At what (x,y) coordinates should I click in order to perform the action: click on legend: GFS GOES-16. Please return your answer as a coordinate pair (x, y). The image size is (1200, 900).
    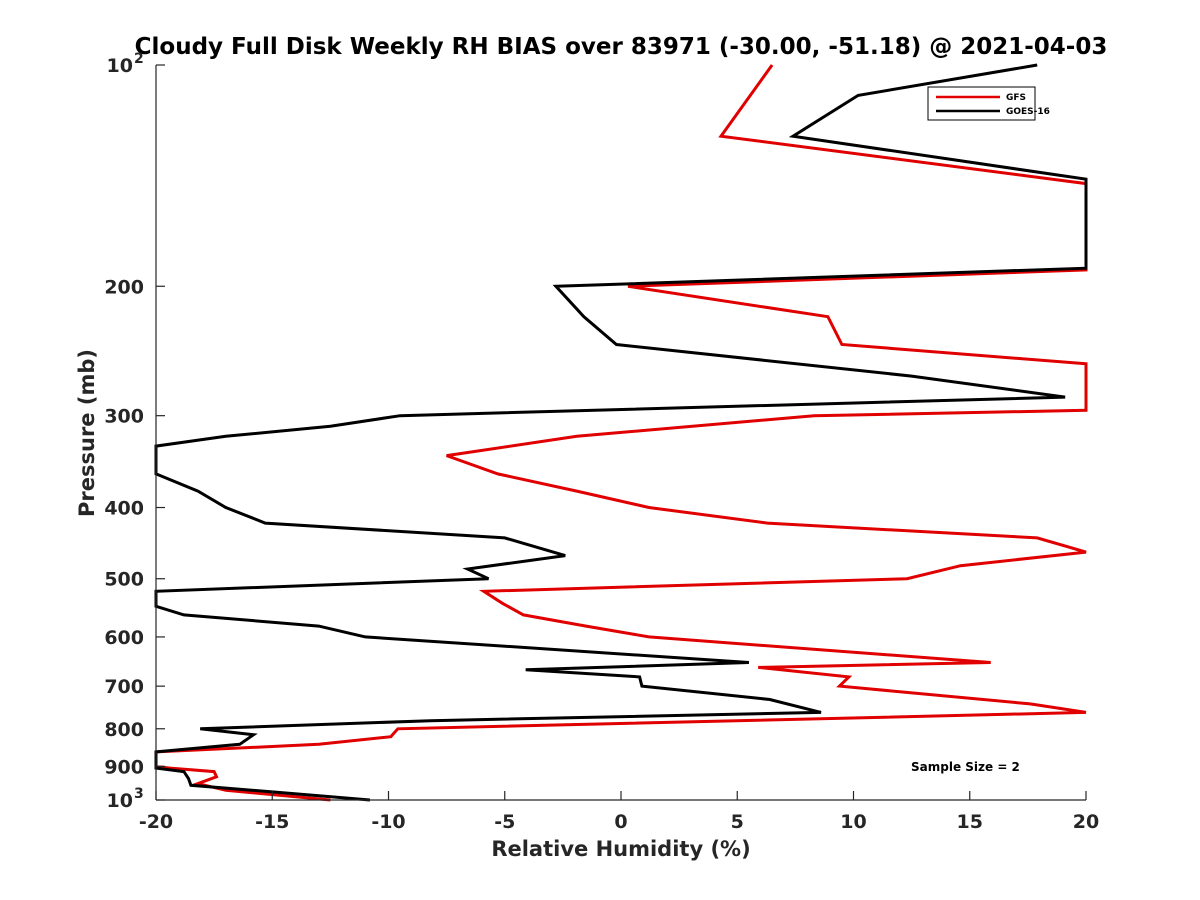
    Looking at the image, I should click on (988, 103).